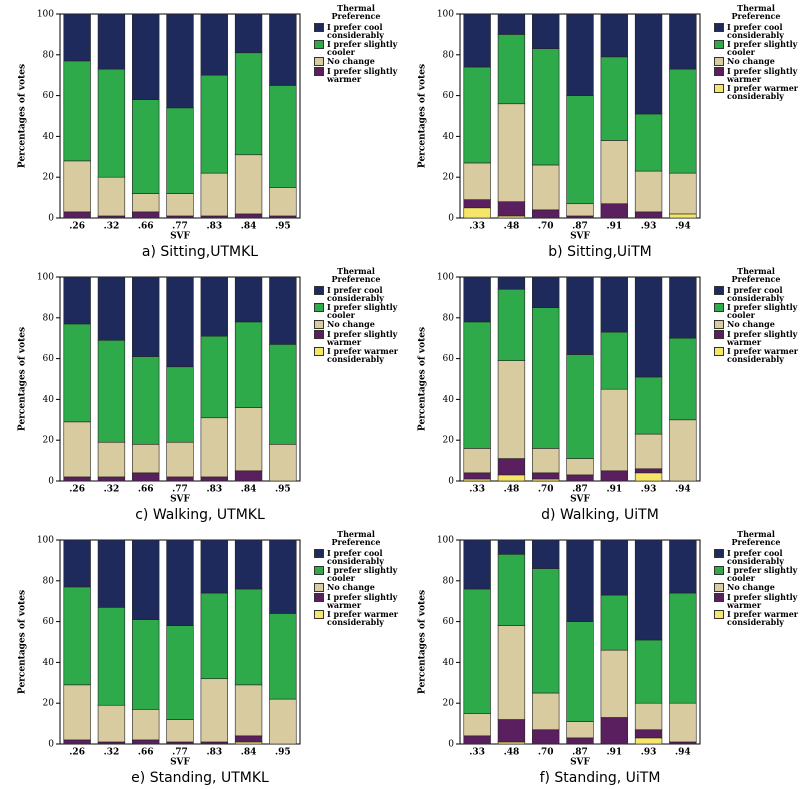  I want to click on caption: d) Walking, UiTM, so click(600, 515).